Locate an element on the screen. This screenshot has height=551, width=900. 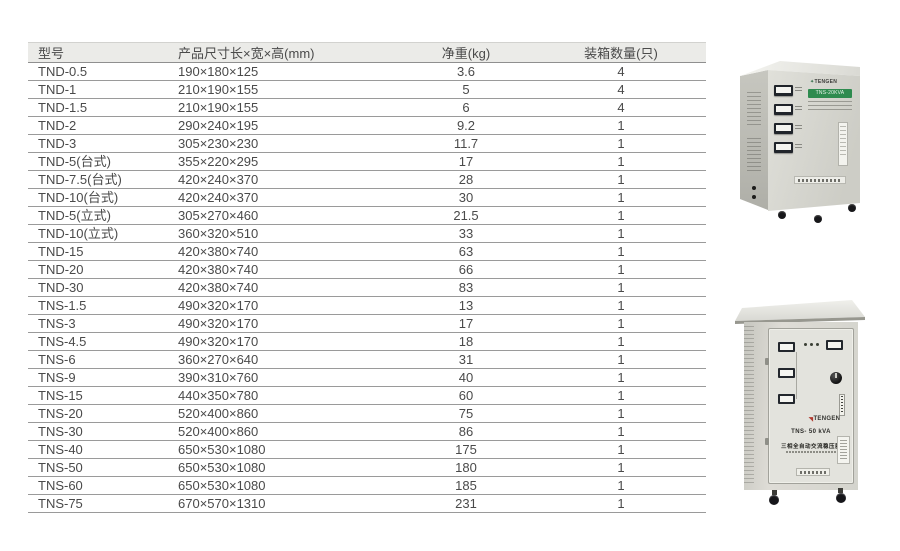
table-cell: 355×220×295 is located at coordinates (282, 161).